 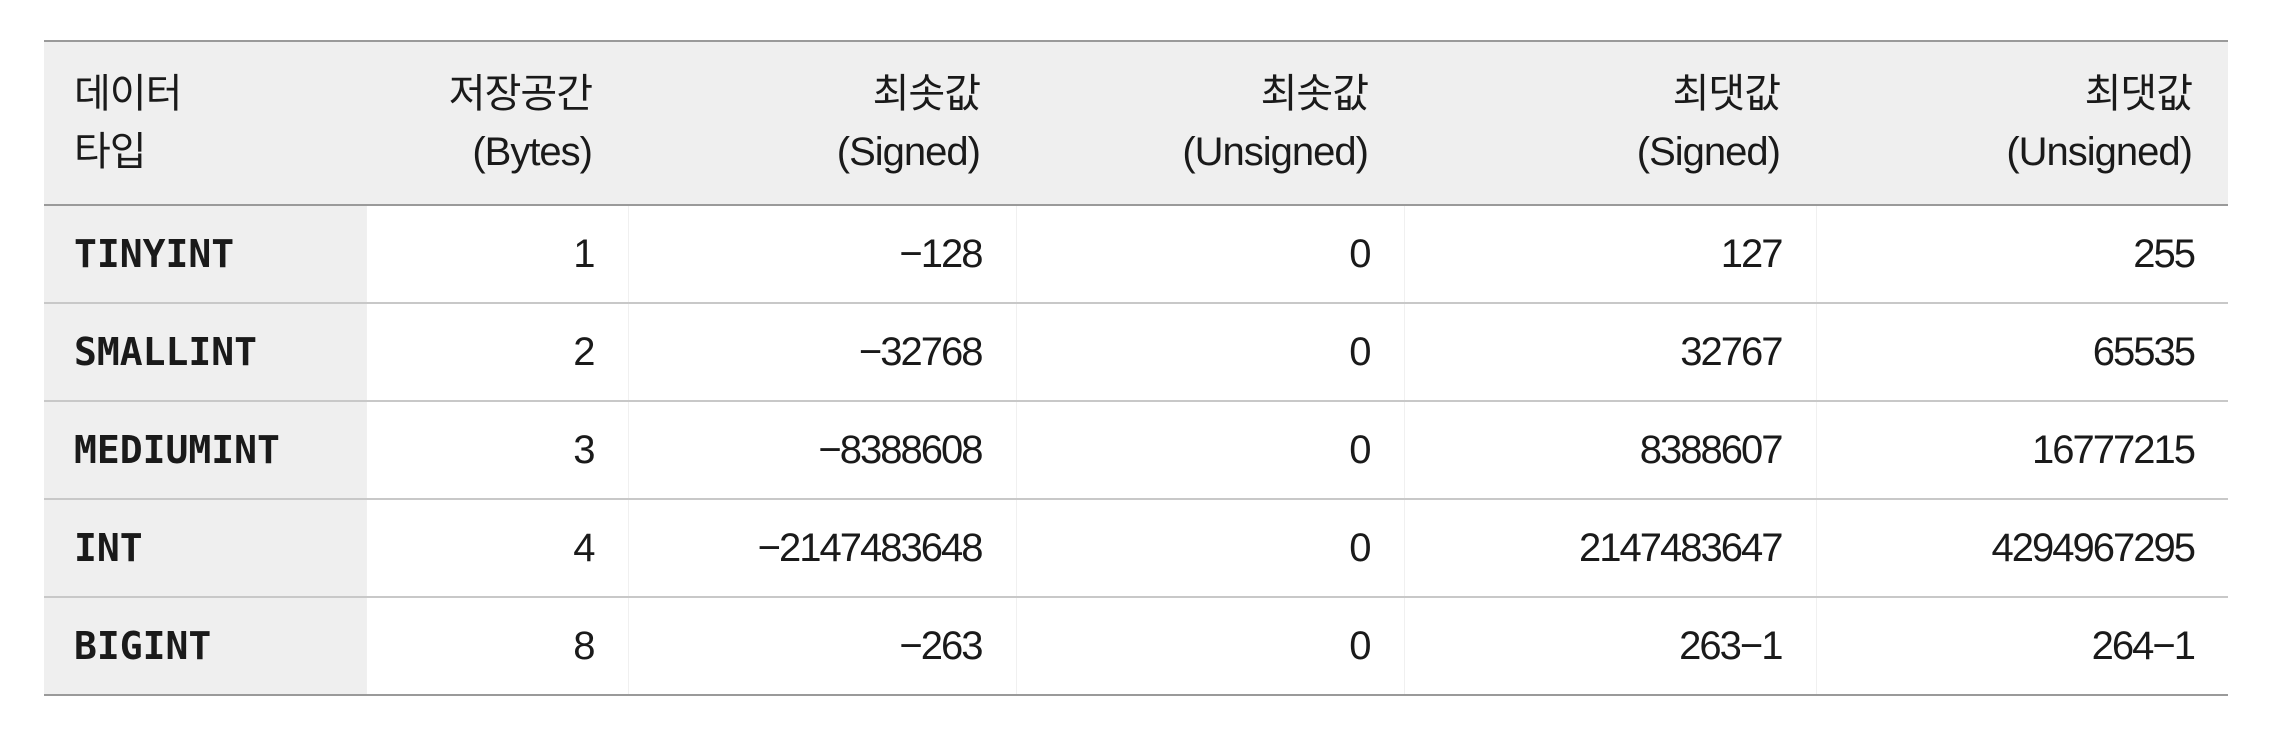 I want to click on header-max-signed: 최댓값 (Signed), so click(x=1610, y=123).